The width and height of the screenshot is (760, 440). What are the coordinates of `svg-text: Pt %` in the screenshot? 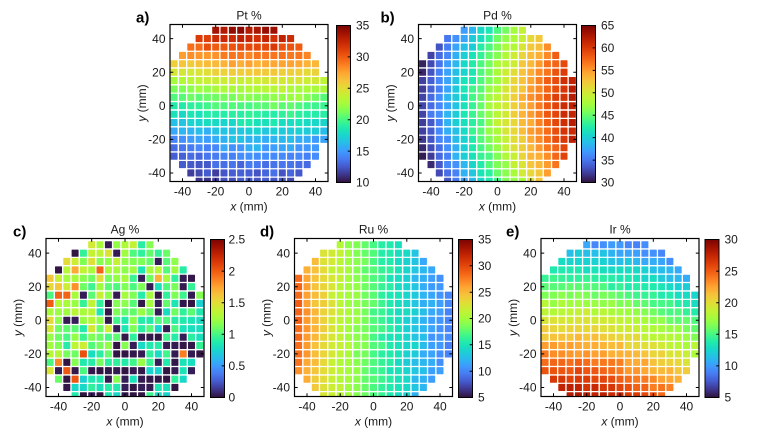 It's located at (249, 16).